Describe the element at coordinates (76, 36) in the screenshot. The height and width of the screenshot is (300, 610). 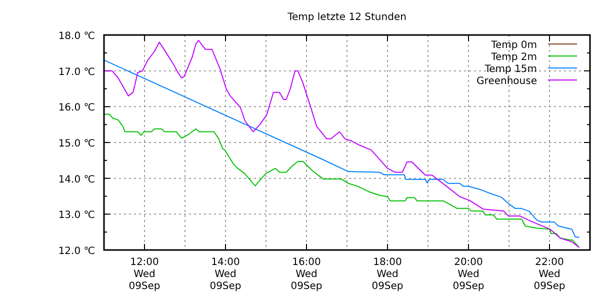
I see `y-tick-label: 18.0 ℃` at that location.